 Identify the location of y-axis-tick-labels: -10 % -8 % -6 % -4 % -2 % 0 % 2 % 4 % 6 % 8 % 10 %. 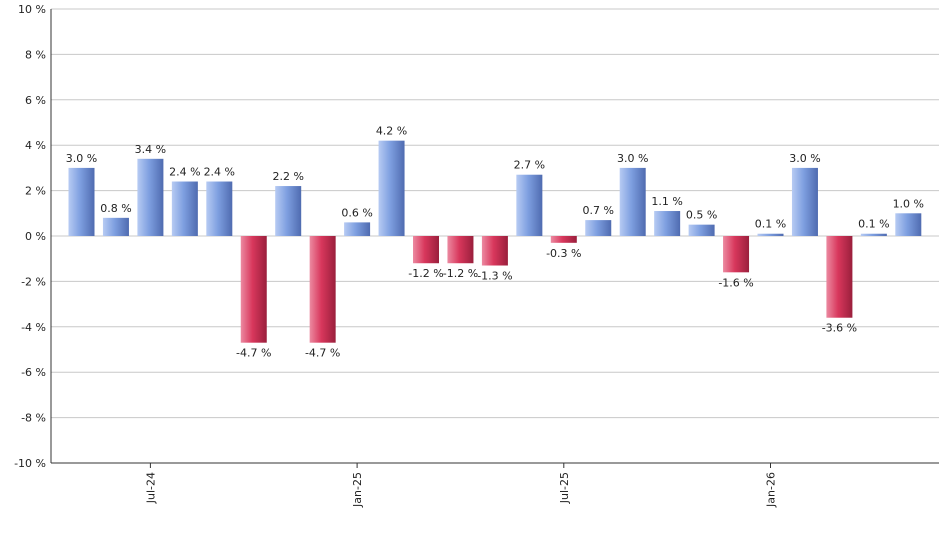
(30, 236).